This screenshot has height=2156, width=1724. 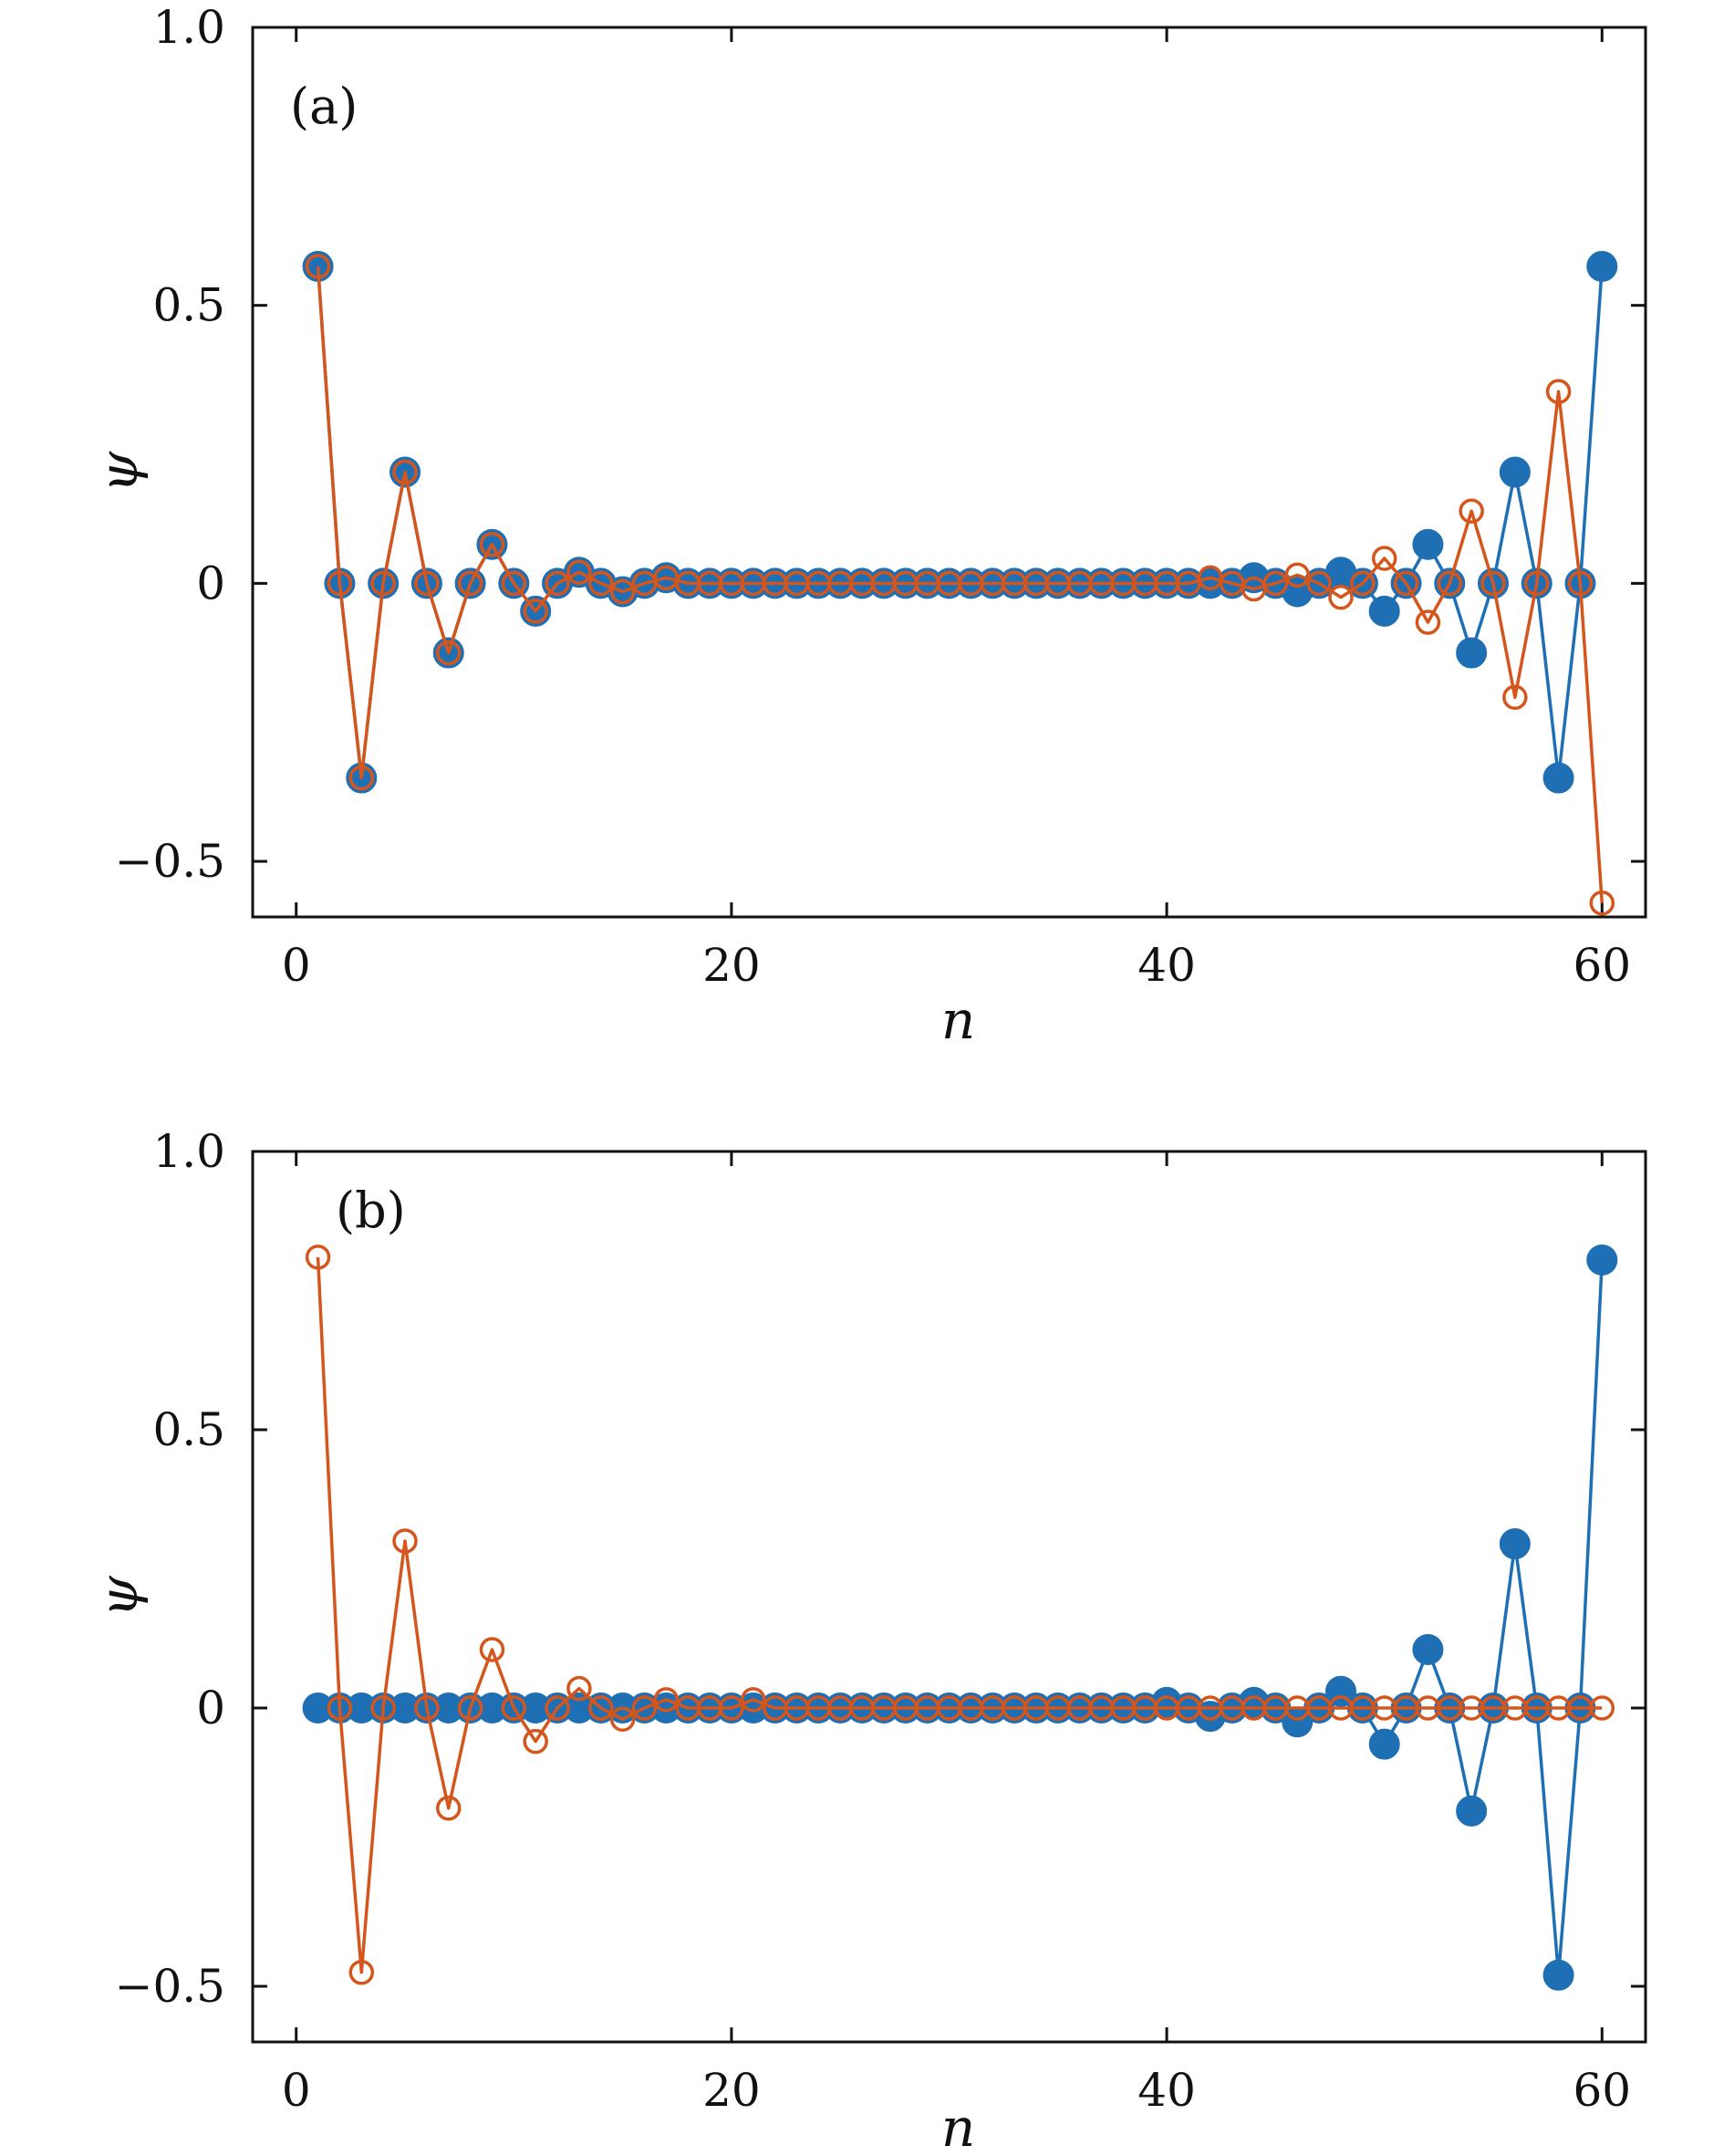 What do you see at coordinates (371, 1211) in the screenshot?
I see `panel-label: (b)` at bounding box center [371, 1211].